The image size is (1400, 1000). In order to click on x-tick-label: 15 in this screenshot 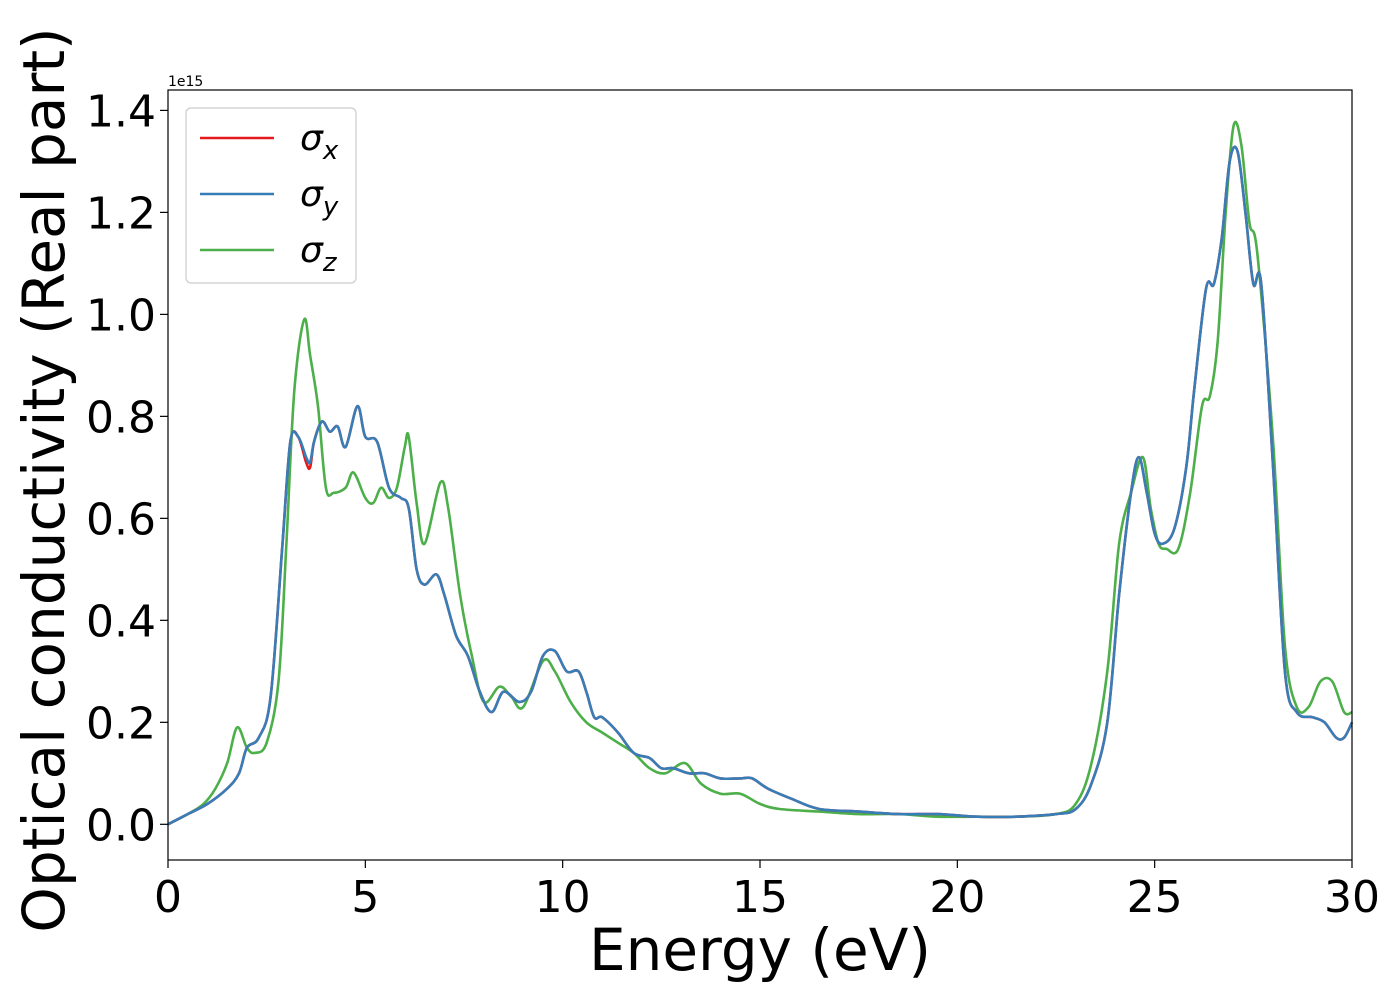, I will do `click(760, 897)`.